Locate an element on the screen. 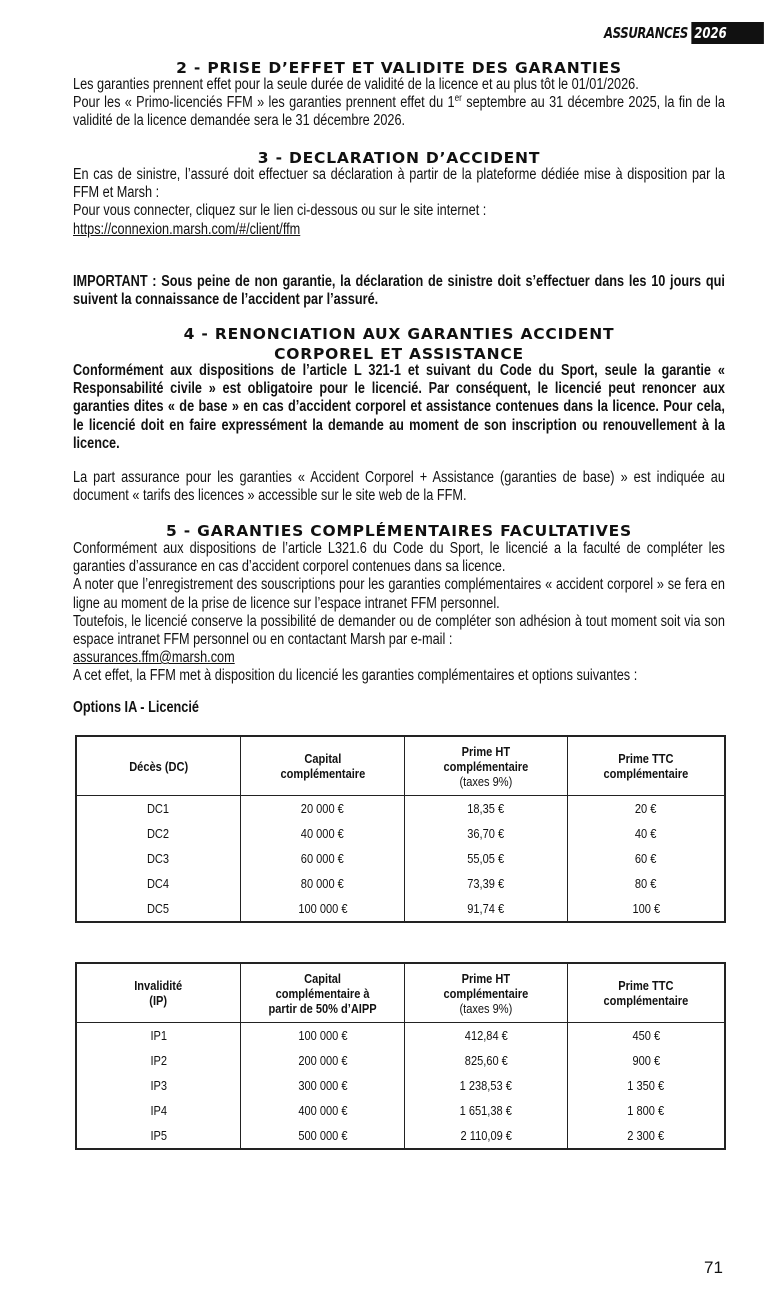 This screenshot has width=773, height=1300. table-cell: 36,70 € is located at coordinates (486, 833).